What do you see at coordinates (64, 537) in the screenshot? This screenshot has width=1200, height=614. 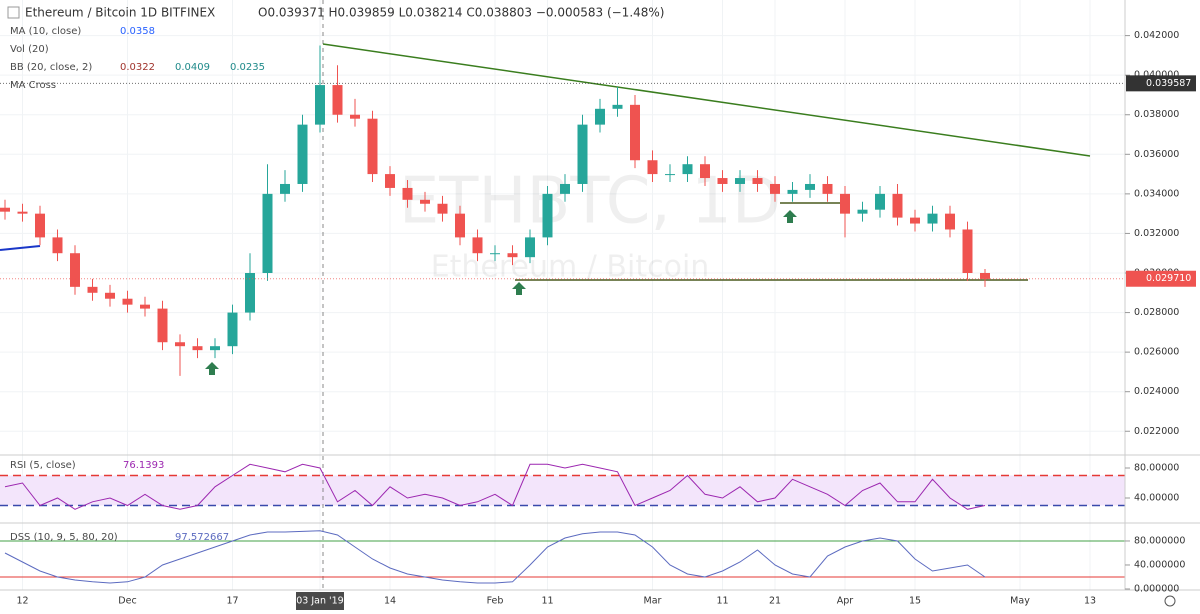 I see `dss-title: DSS (10, 9, 5, 80, 20)` at bounding box center [64, 537].